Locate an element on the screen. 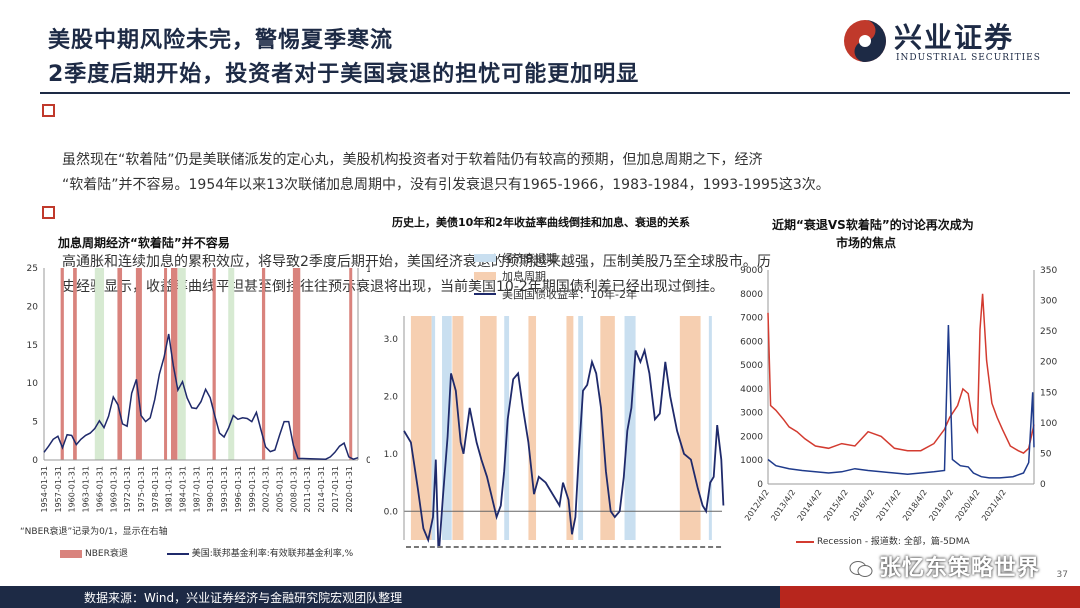  y-right-tick-label: 50 is located at coordinates (1046, 454).